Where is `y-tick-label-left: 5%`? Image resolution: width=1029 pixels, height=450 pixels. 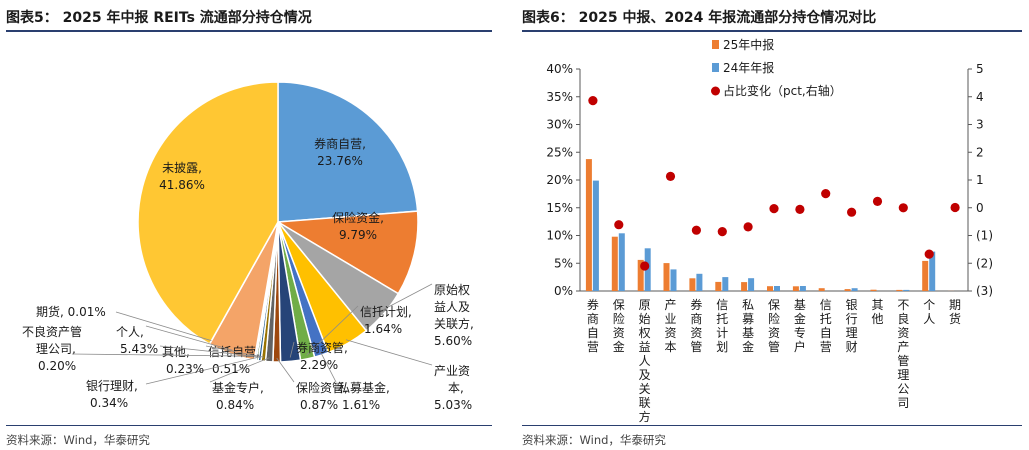
y-tick-label-left: 5% is located at coordinates (563, 263).